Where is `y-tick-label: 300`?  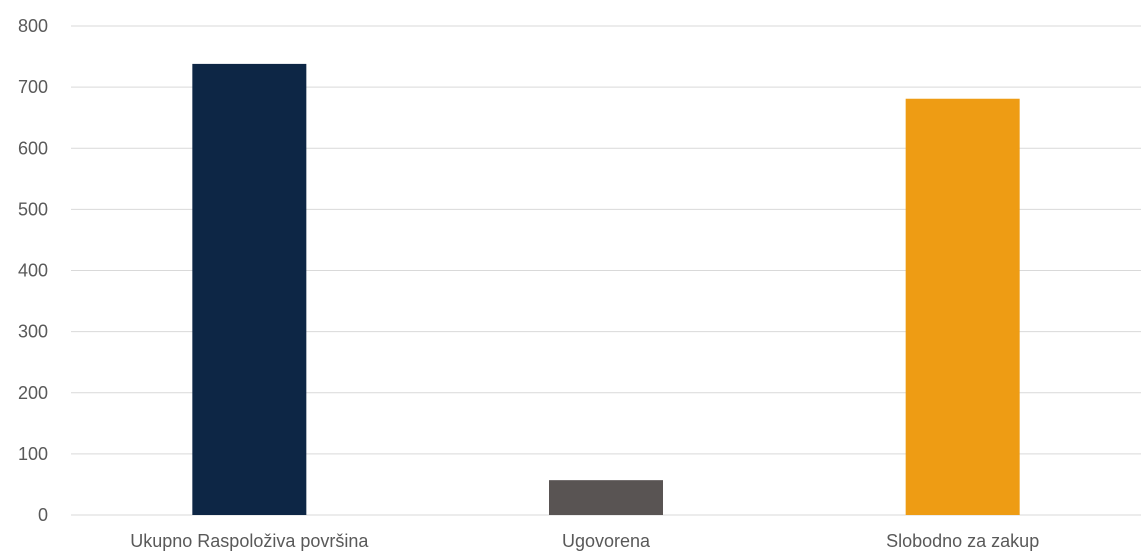
y-tick-label: 300 is located at coordinates (33, 332).